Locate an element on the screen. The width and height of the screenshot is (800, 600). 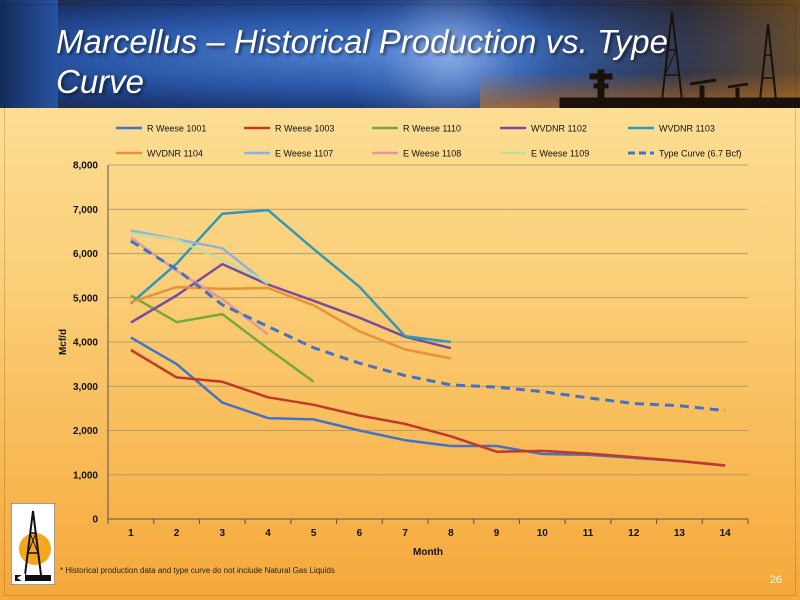
x-tick-label: 6 is located at coordinates (360, 533).